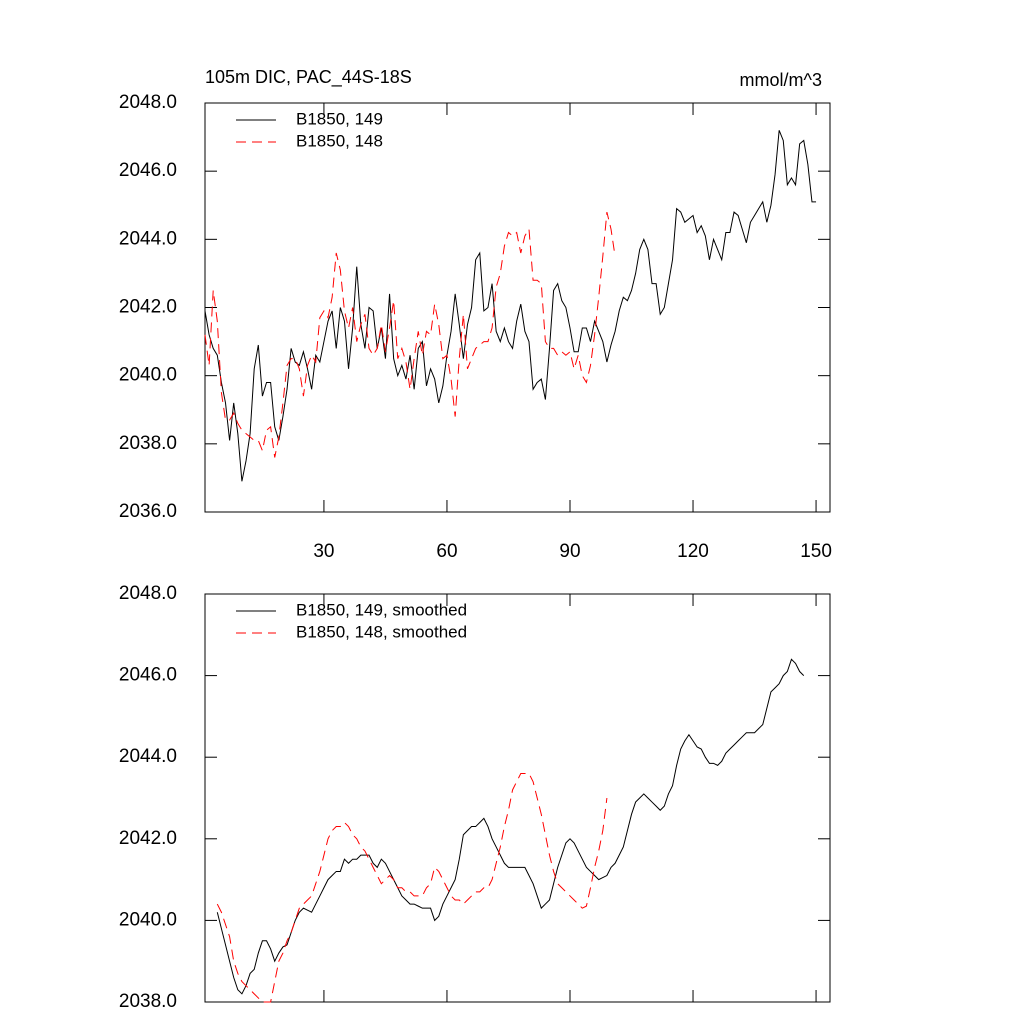 The height and width of the screenshot is (1024, 1024). What do you see at coordinates (339, 140) in the screenshot?
I see `legend-label: B1850, 148` at bounding box center [339, 140].